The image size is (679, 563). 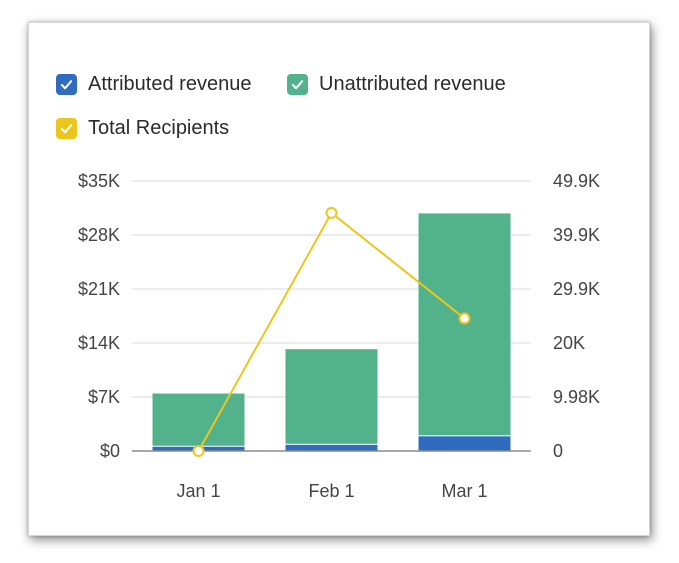 I want to click on legend-item-attributed-revenue: Attributed revenue, so click(x=153, y=84).